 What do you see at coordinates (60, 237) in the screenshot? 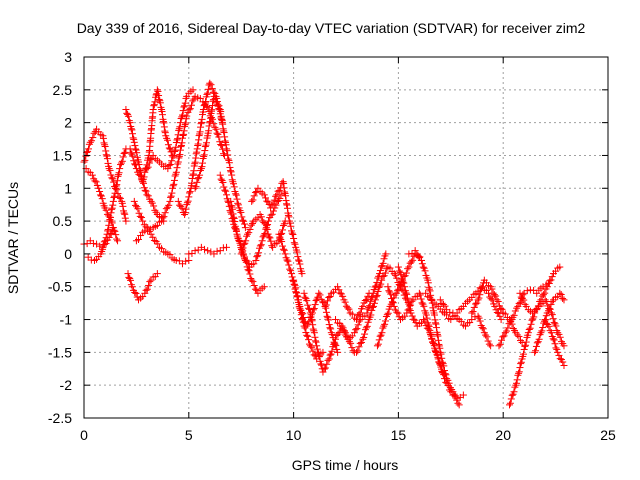
I see `y-tick-labels: -2.5 -2 -1.5 -1 -0.5 0 0.5 1 1.5 2 2.5 3` at bounding box center [60, 237].